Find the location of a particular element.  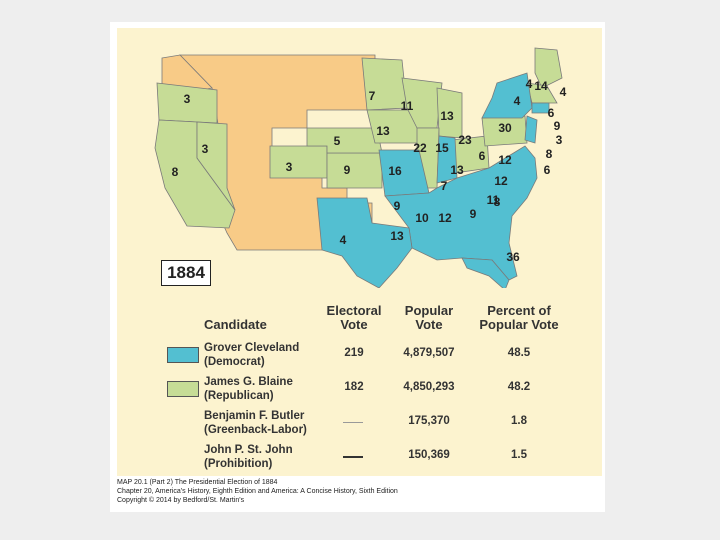

state-southern-states is located at coordinates (461, 213).